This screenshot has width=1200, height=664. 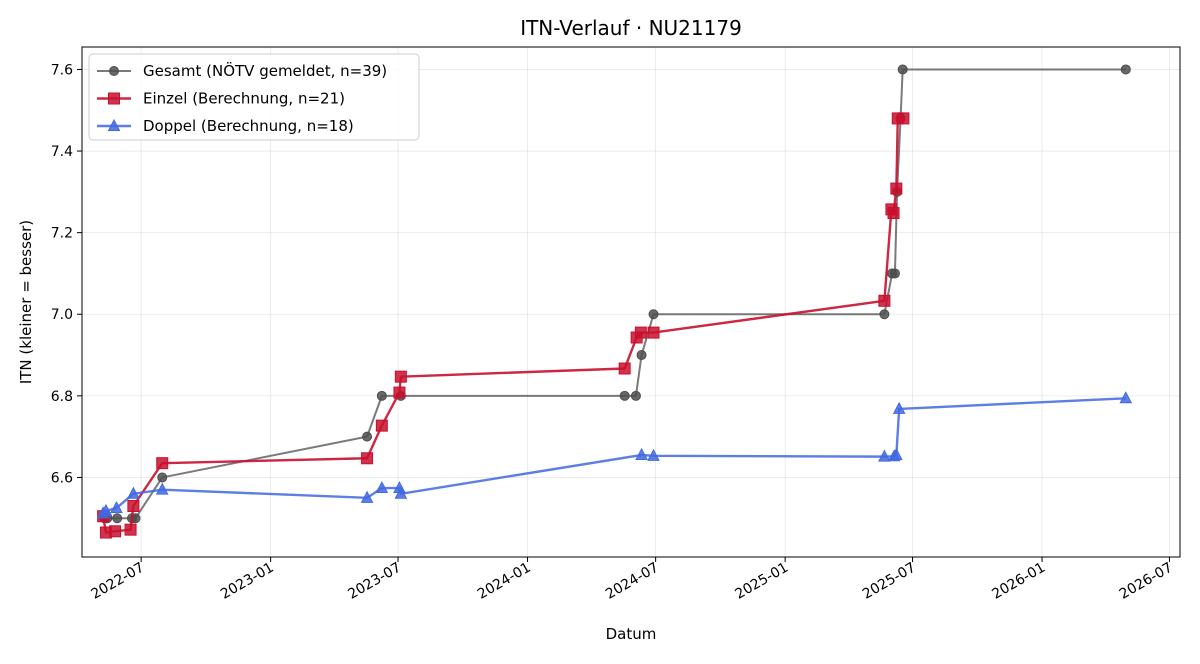 What do you see at coordinates (62, 152) in the screenshot?
I see `y-tick-label: 7.4` at bounding box center [62, 152].